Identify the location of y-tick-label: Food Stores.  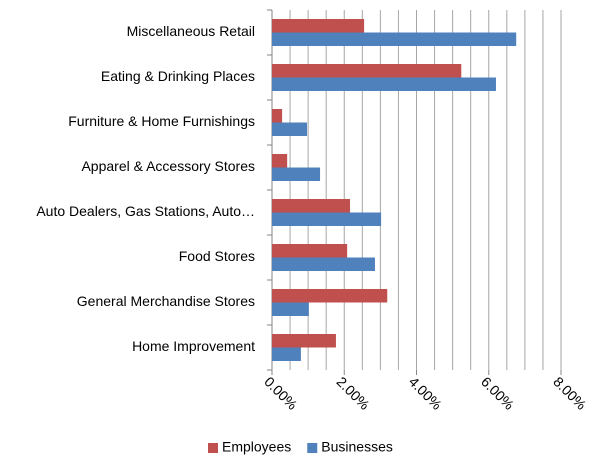
(217, 256).